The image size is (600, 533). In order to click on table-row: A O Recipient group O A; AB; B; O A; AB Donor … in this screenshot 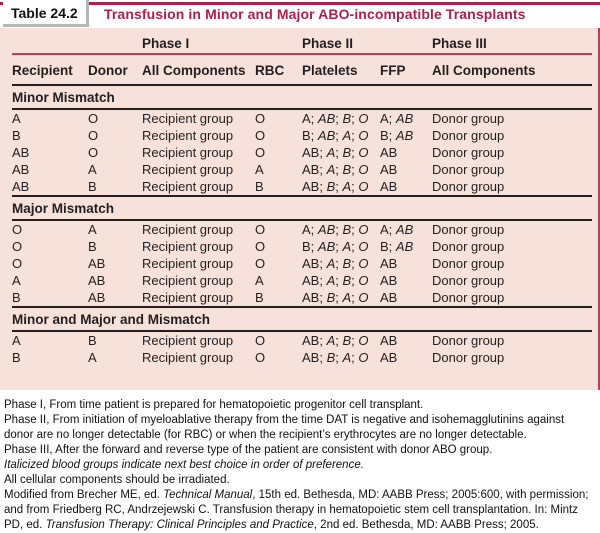, I will do `click(302, 118)`.